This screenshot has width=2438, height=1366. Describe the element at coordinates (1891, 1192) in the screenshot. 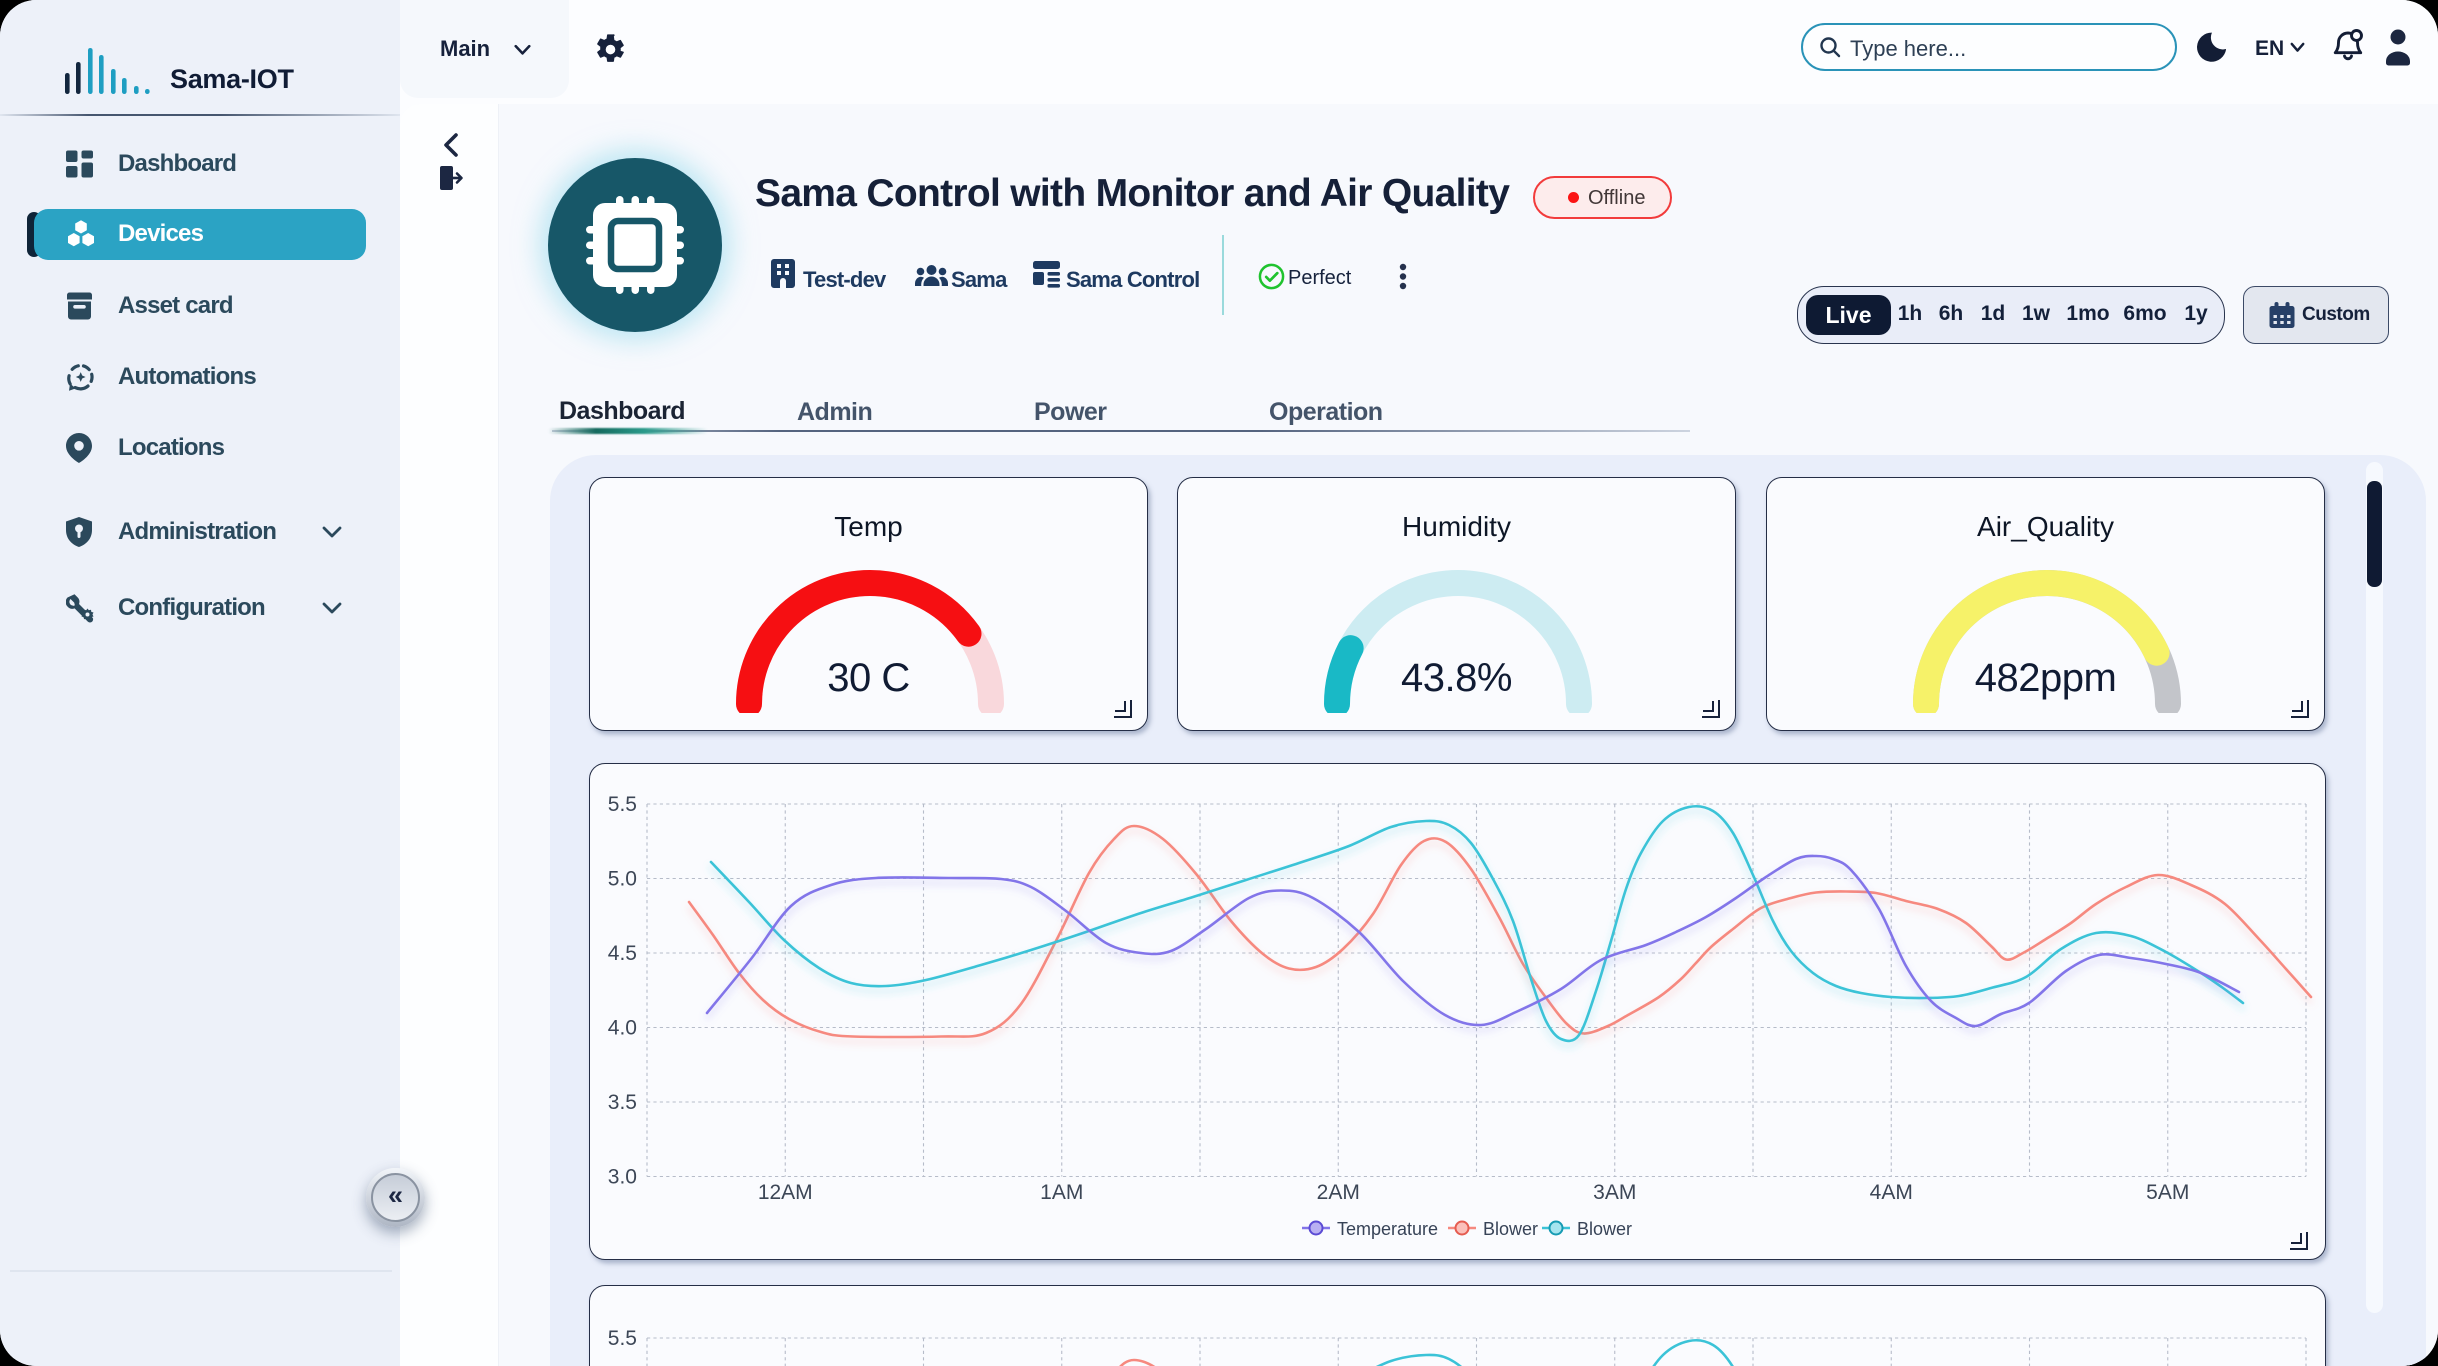

I see `svg-text: 4AM` at that location.